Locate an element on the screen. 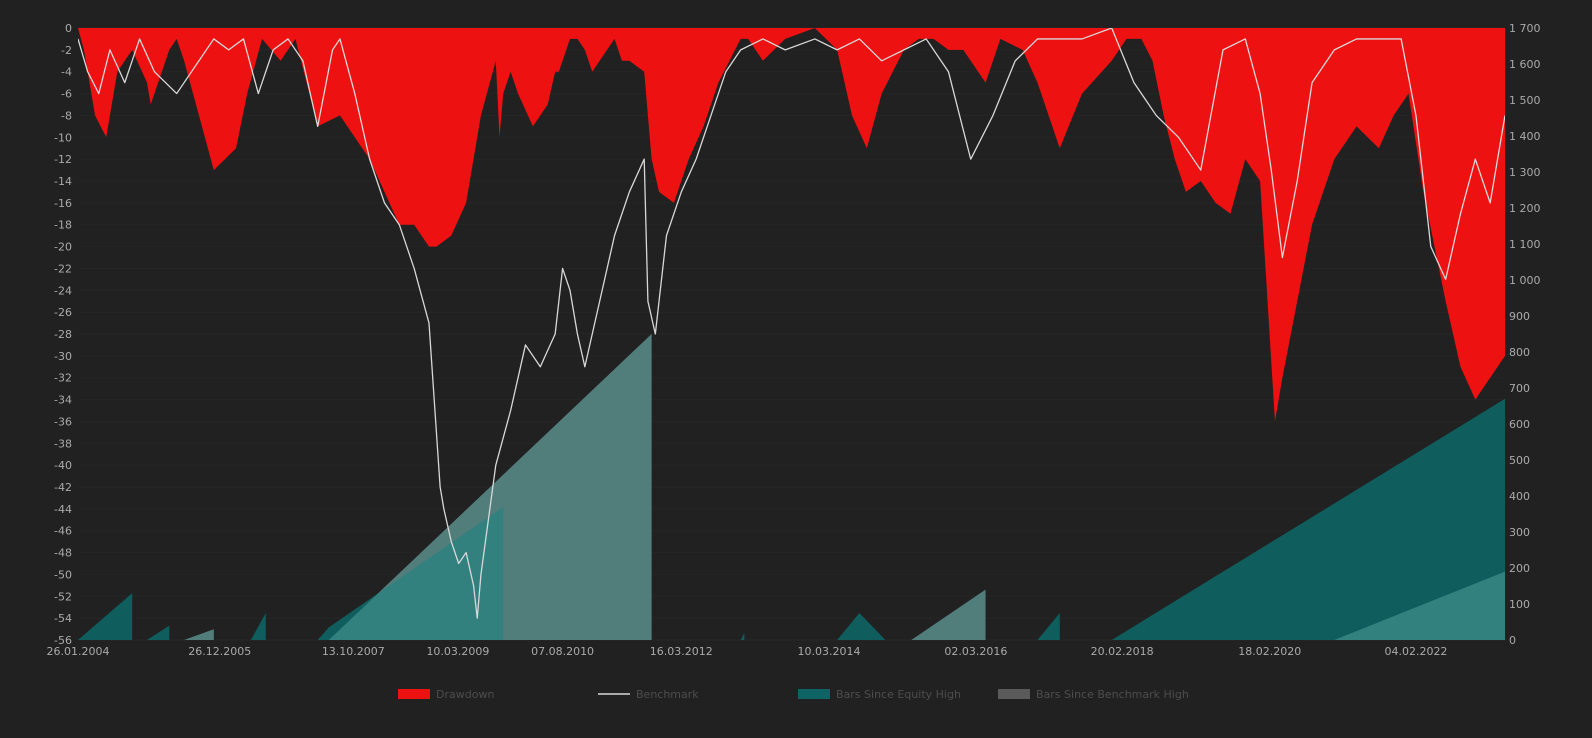 The width and height of the screenshot is (1592, 738). legend-bars-since-equity-high-swatch is located at coordinates (814, 694).